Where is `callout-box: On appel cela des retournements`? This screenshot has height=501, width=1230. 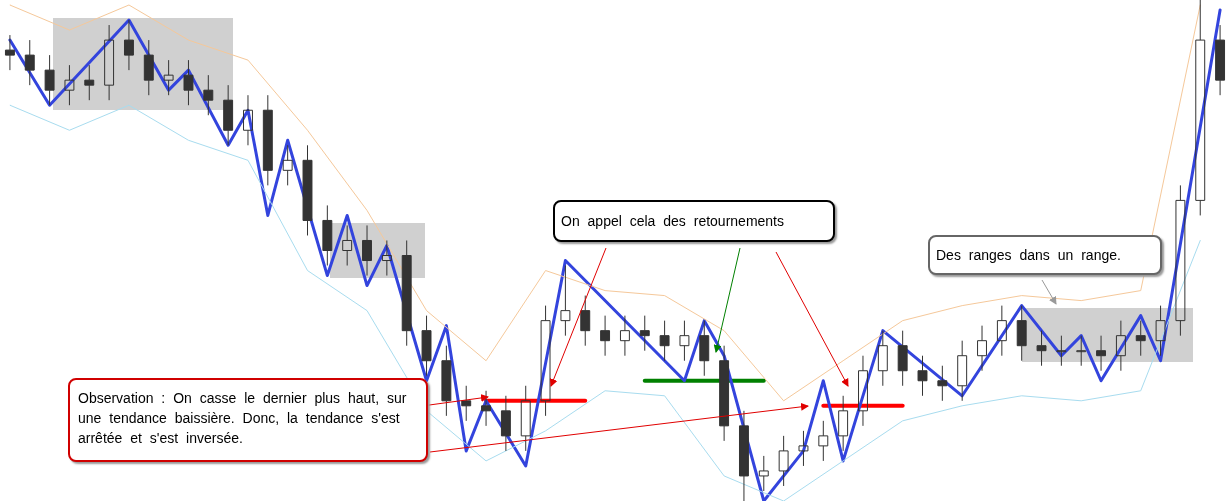
callout-box: On appel cela des retournements is located at coordinates (694, 221).